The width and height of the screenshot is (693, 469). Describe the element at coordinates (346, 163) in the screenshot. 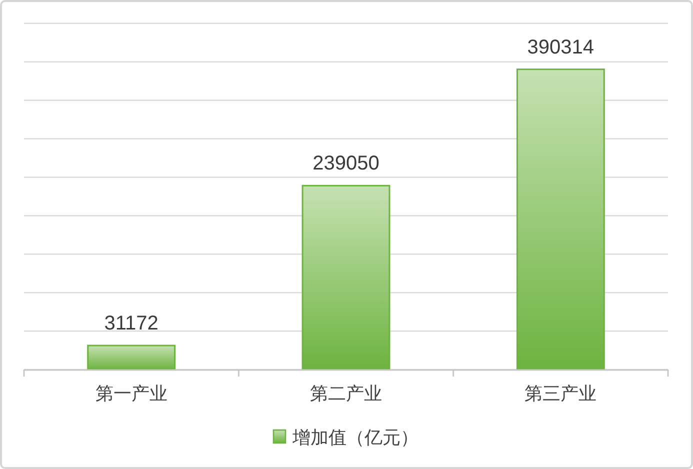

I see `data-label: 239050` at that location.